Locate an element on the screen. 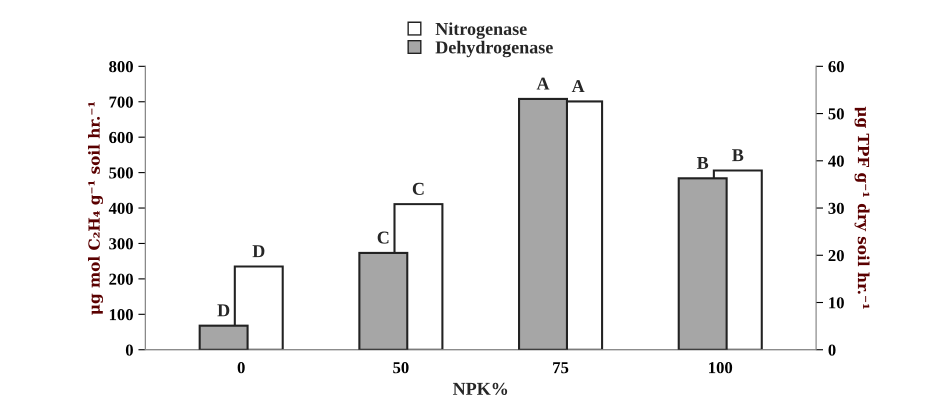 The height and width of the screenshot is (402, 938). x-axis-title: NPK% is located at coordinates (480, 388).